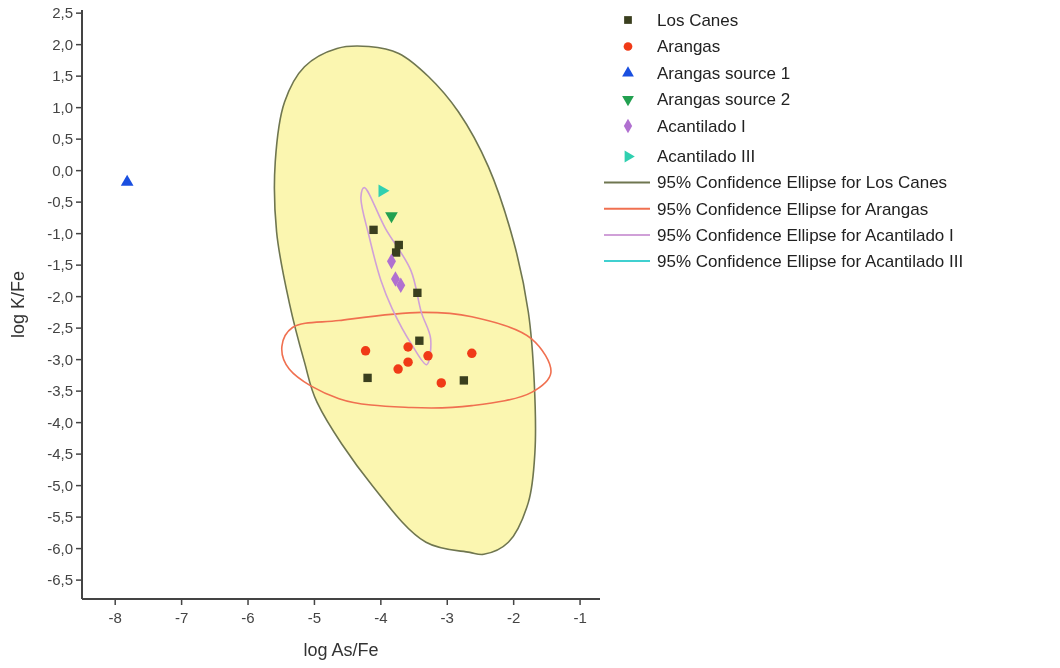 The image size is (1060, 668). I want to click on x-tick-label: -2, so click(513, 617).